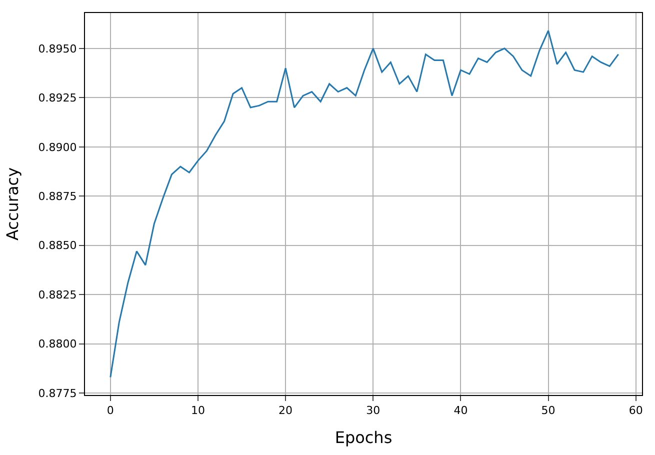 The image size is (655, 455). Describe the element at coordinates (12, 204) in the screenshot. I see `y-axis-title: Accuracy` at that location.